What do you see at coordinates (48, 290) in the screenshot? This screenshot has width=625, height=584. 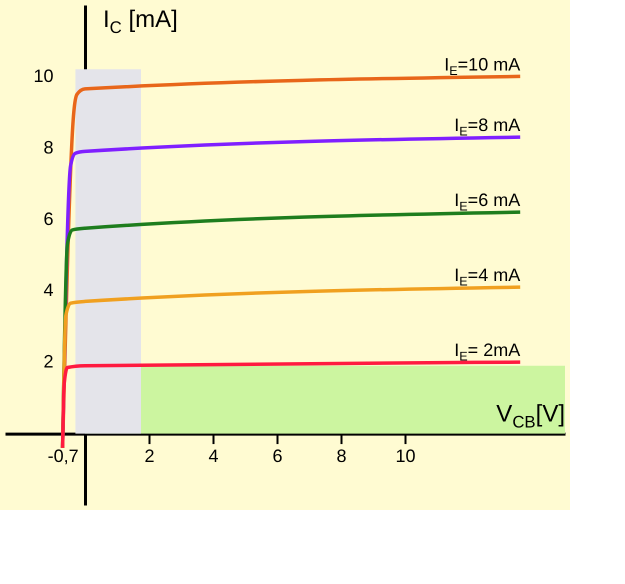 I see `y-tick-label: 4` at bounding box center [48, 290].